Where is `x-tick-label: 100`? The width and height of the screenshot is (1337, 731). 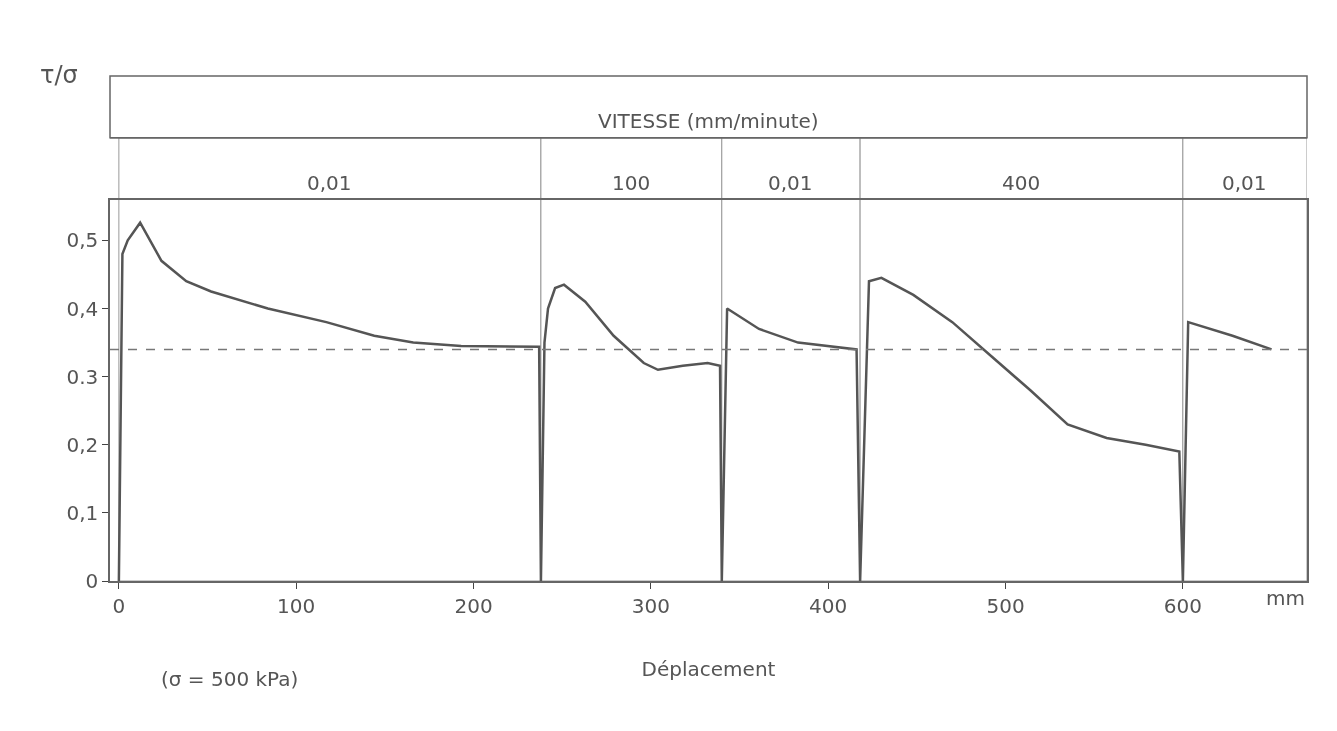 x-tick-label: 100 is located at coordinates (296, 605).